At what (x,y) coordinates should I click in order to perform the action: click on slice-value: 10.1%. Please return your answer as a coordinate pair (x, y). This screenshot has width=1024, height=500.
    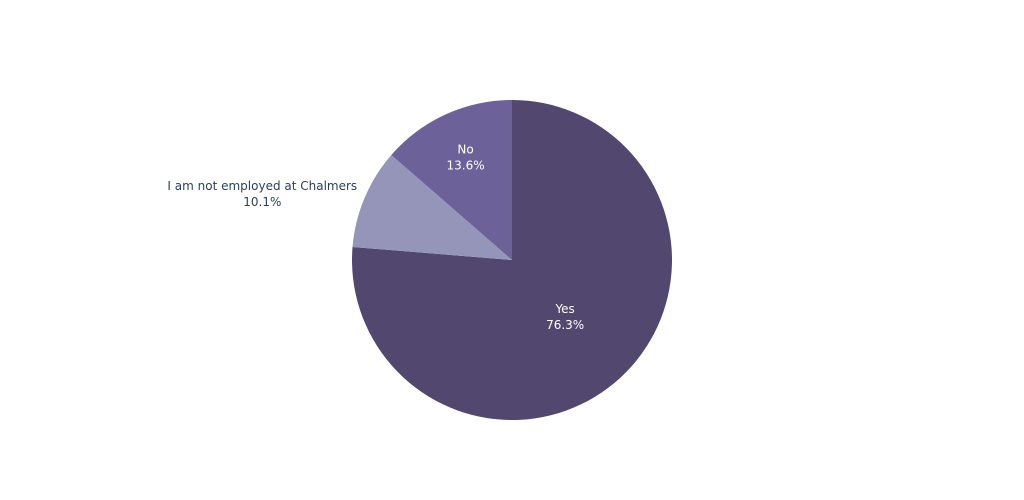
    Looking at the image, I should click on (262, 202).